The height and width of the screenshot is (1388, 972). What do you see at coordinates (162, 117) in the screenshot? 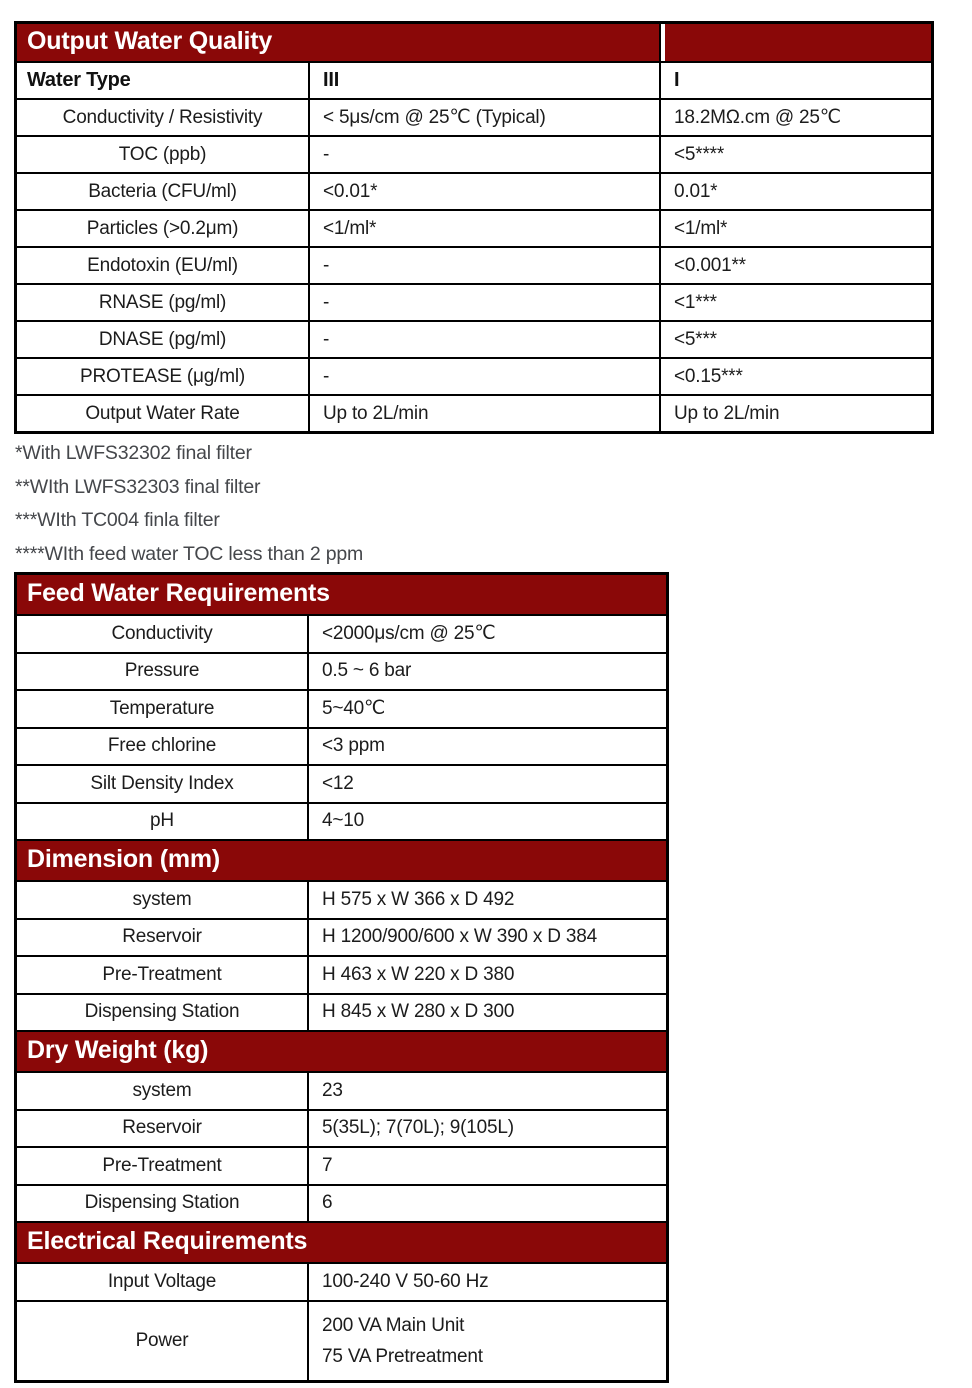
I see `row-label-conductivity-resistivity: Conductivity / Resistivity` at bounding box center [162, 117].